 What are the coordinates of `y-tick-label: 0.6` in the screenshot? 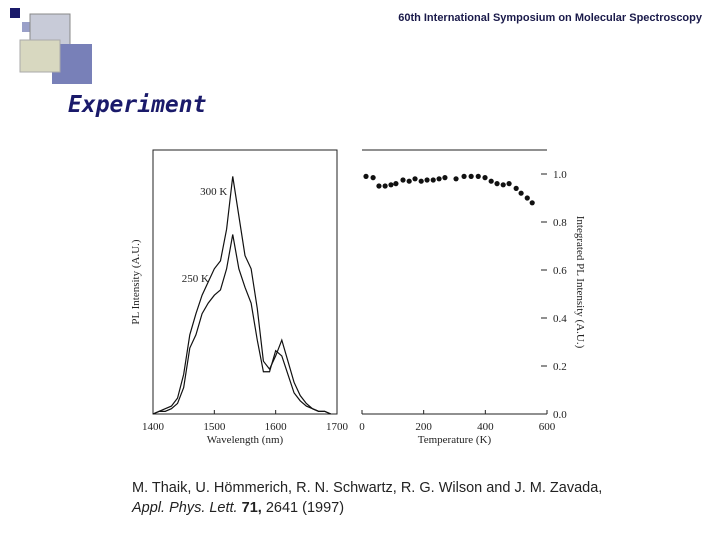 It's located at (560, 271).